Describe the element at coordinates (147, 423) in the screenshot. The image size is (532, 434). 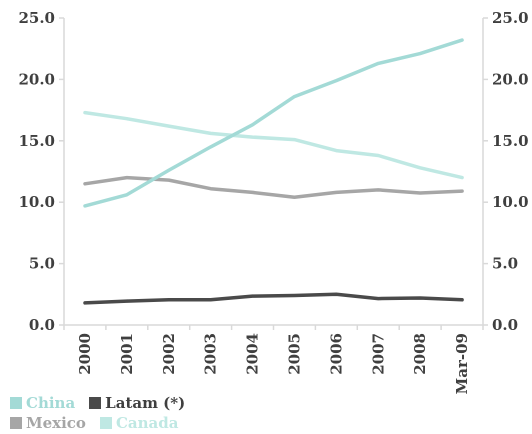
I see `legend-label-canada: Canada` at that location.